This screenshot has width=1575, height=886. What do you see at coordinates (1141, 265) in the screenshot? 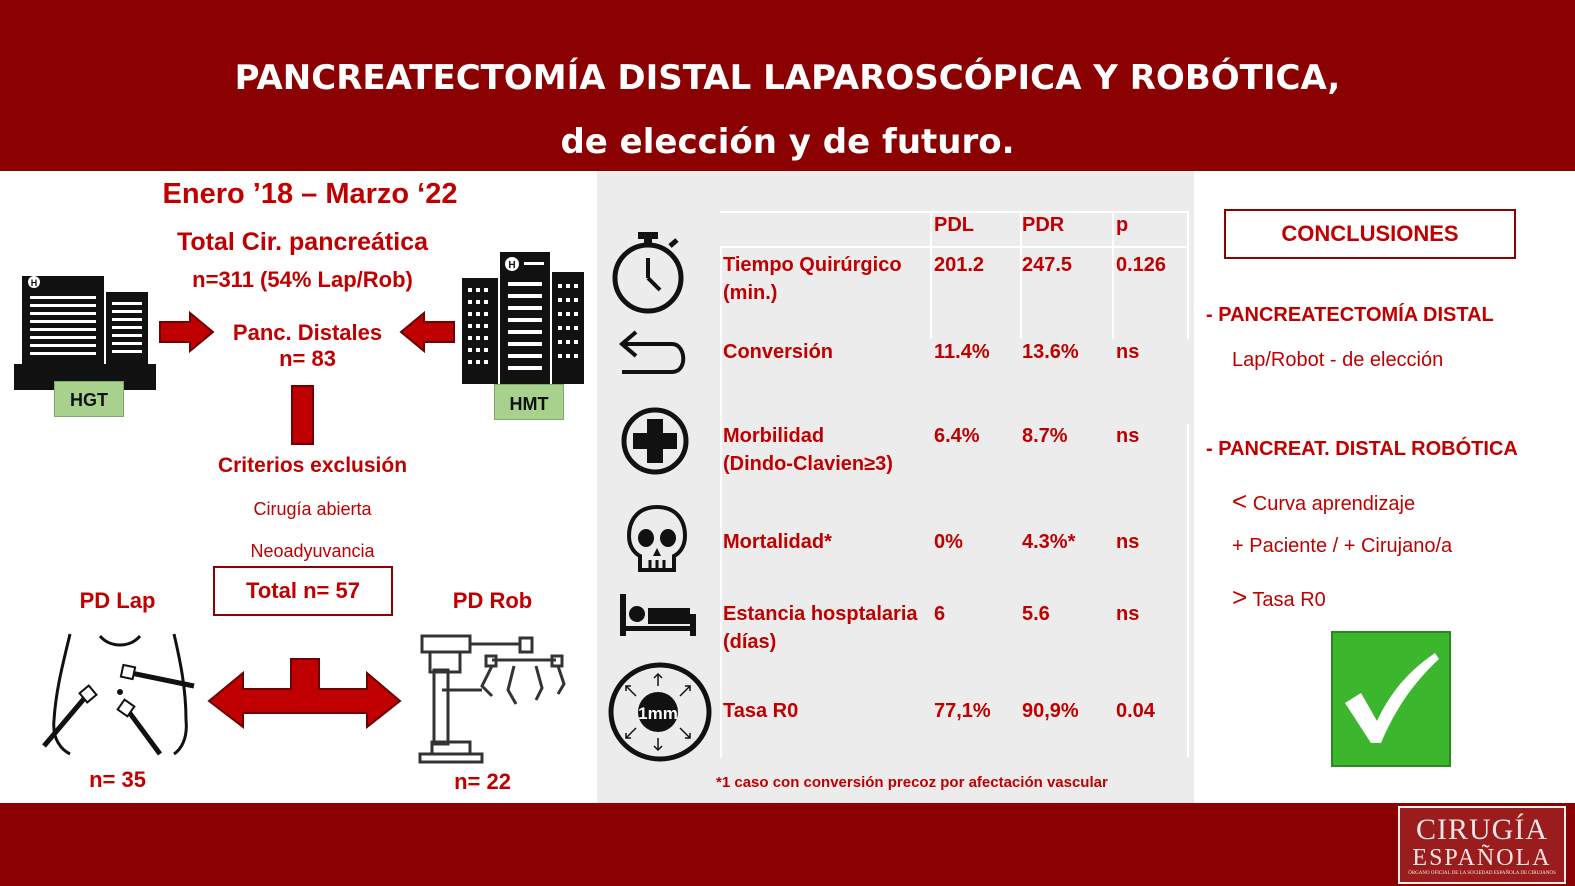
I see `cell-p: 0.126` at bounding box center [1141, 265].